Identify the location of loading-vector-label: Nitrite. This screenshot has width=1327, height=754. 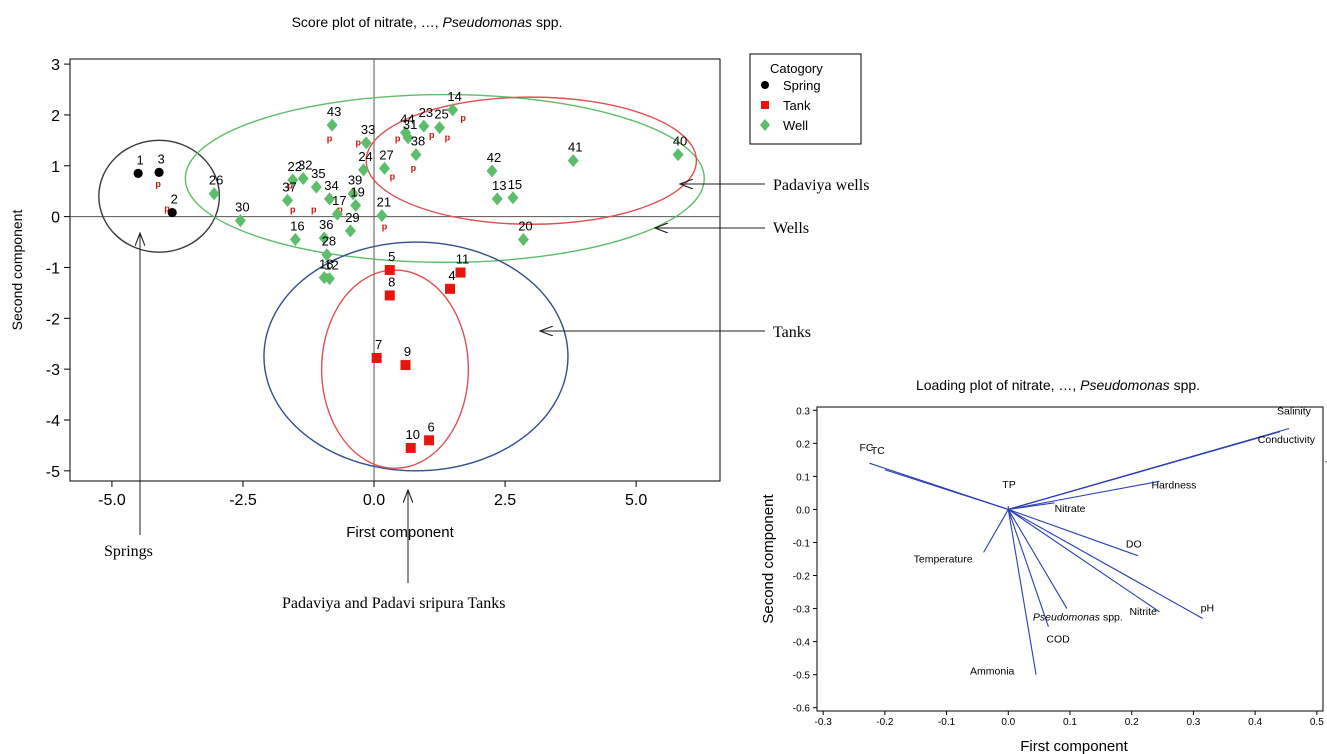
(1143, 612).